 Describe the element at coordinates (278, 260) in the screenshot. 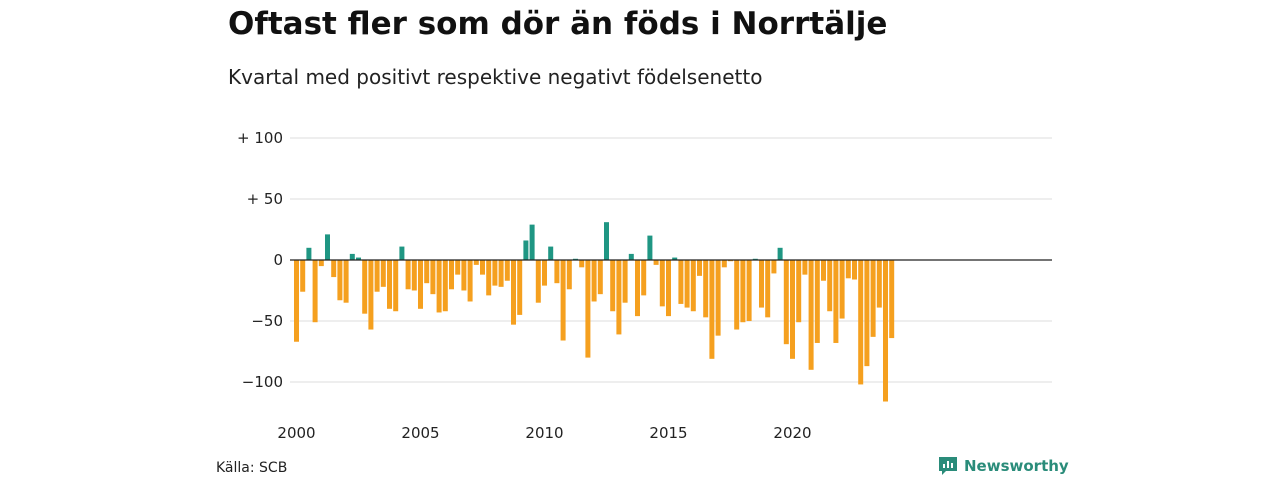

I see `y-tick-label: 0` at that location.